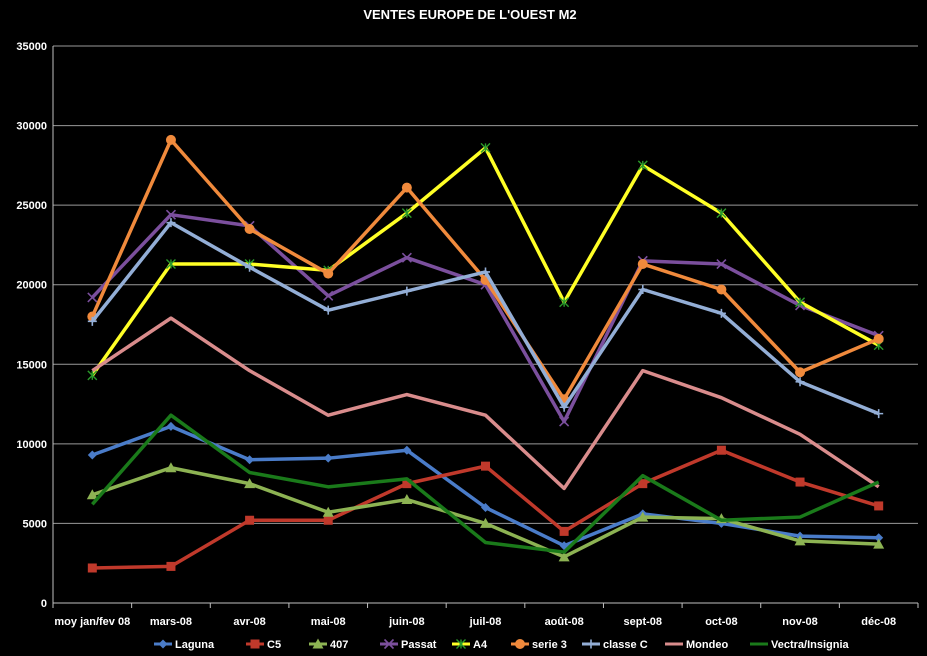  What do you see at coordinates (485, 622) in the screenshot?
I see `x-tick-label: juil-08` at bounding box center [485, 622].